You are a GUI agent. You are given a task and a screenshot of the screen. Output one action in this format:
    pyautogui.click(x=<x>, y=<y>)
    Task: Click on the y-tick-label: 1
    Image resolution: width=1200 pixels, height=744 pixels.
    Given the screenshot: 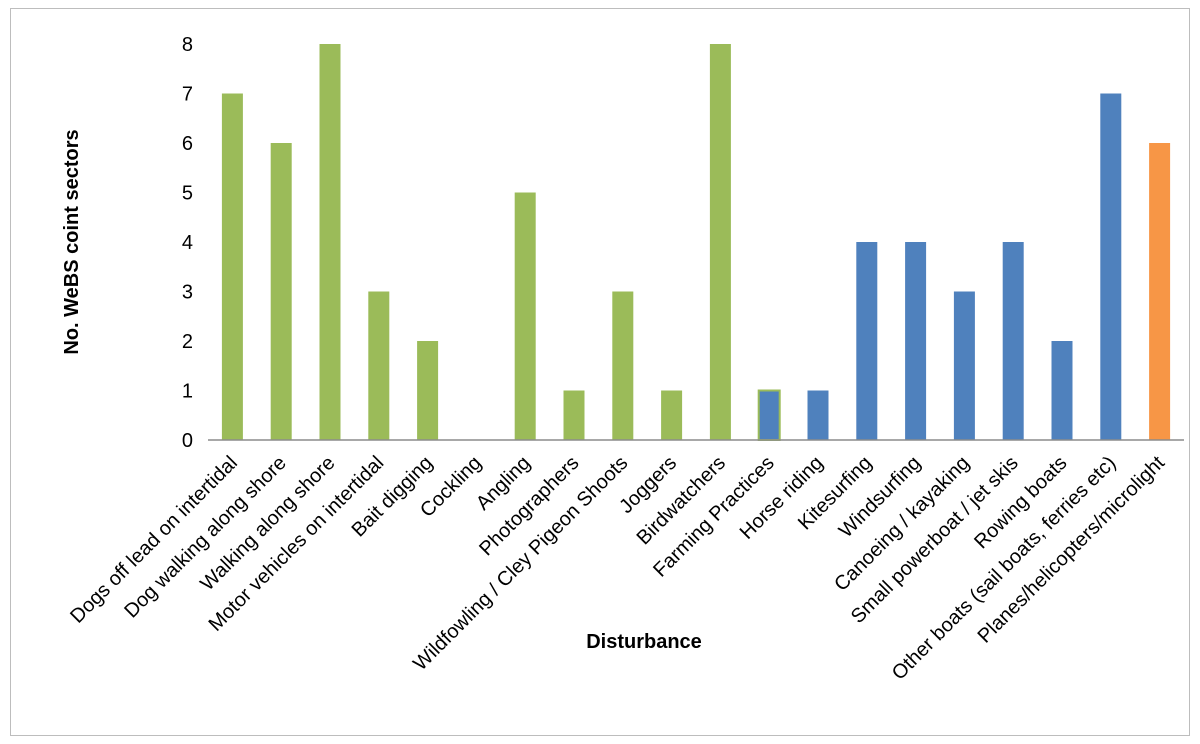 What is the action you would take?
    pyautogui.click(x=187, y=392)
    